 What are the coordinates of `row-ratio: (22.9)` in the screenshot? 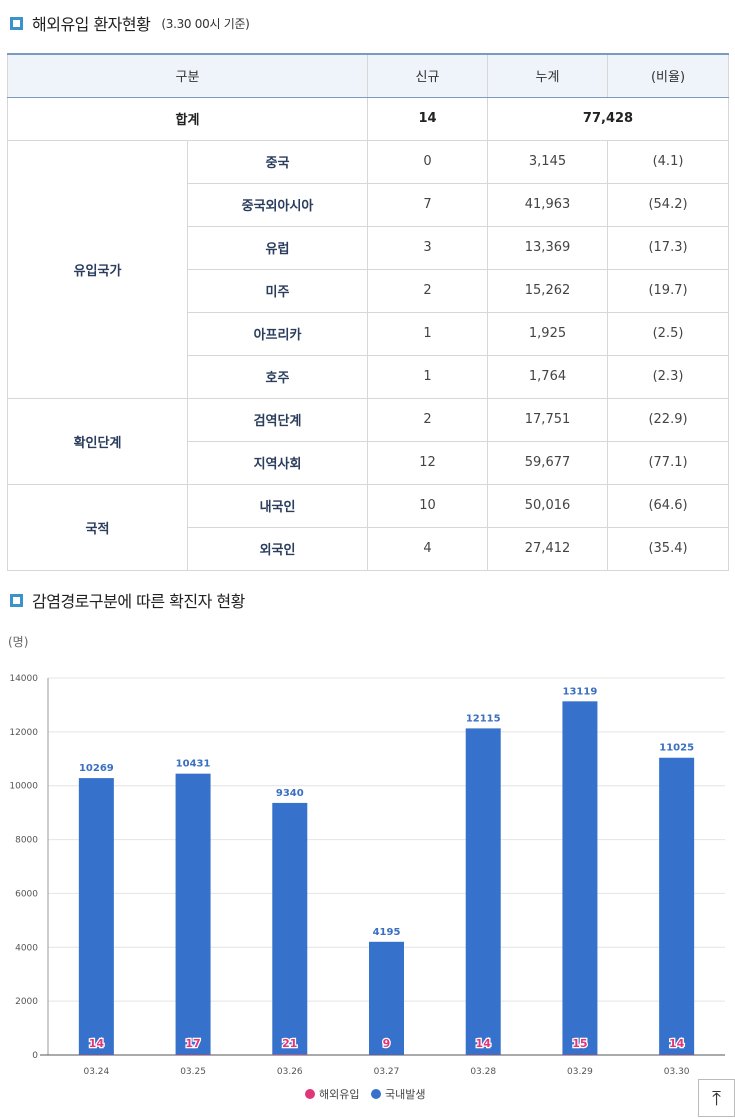 It's located at (668, 419).